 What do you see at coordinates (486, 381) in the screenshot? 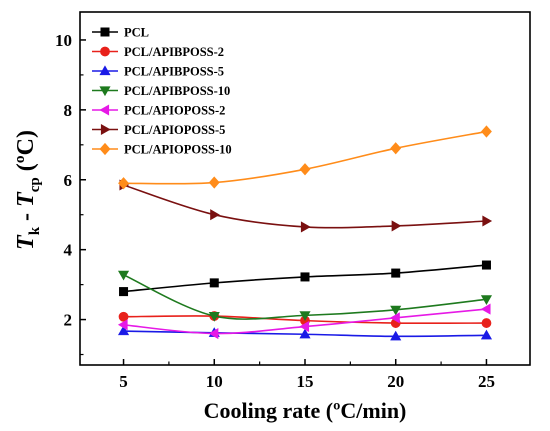
I see `x-tick-label: 25` at bounding box center [486, 381].